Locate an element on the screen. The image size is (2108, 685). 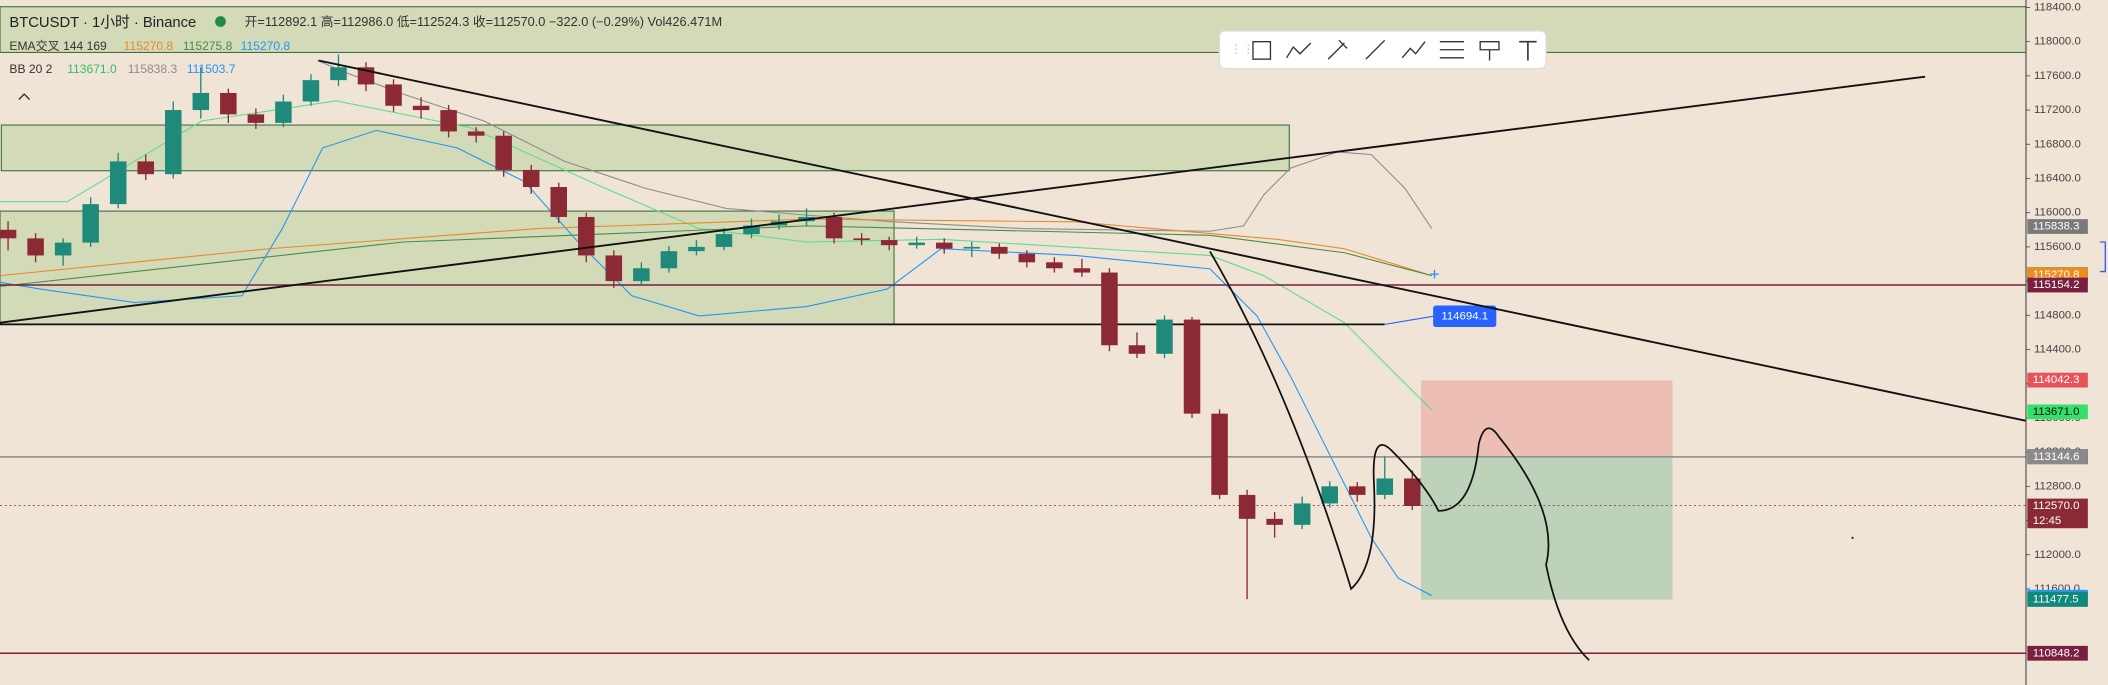
y-tick-label: 117600.0 is located at coordinates (2057, 76).